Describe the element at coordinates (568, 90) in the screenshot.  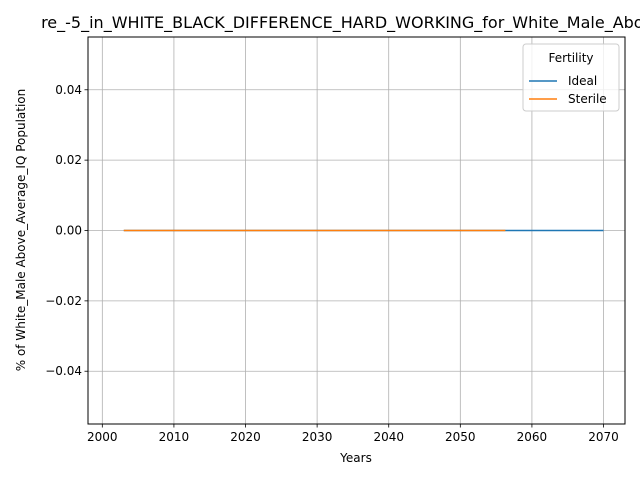
I see `legend-items: Ideal Sterile` at that location.